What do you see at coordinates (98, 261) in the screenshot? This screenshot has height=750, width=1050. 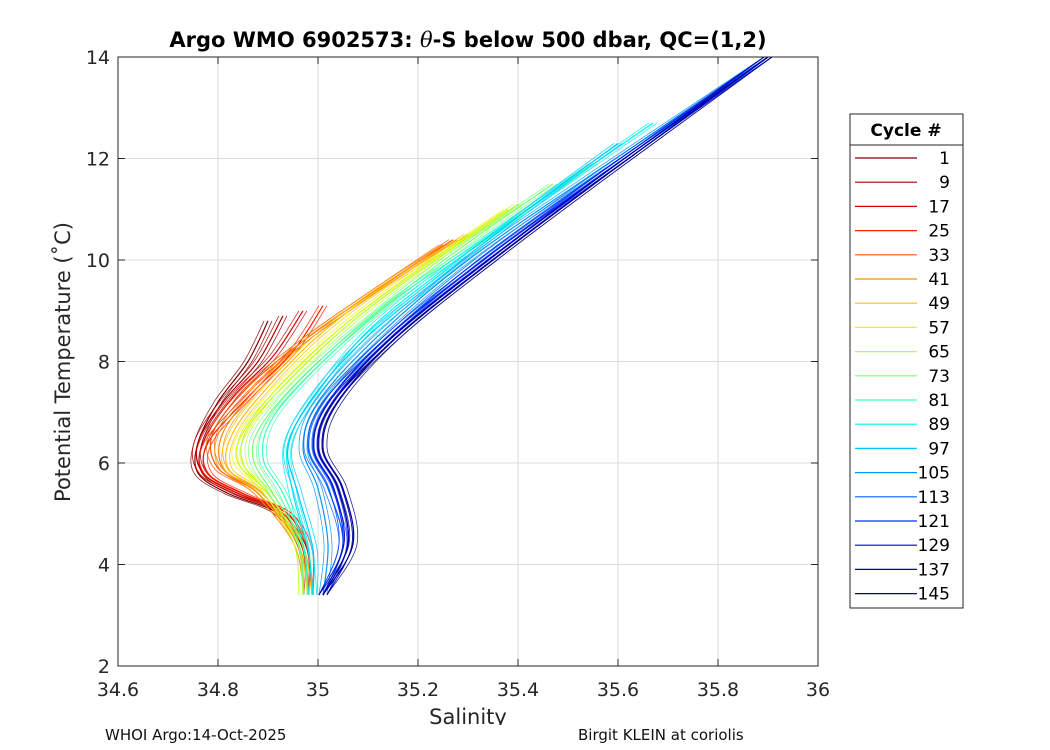 I see `y-tick-label: 10` at bounding box center [98, 261].